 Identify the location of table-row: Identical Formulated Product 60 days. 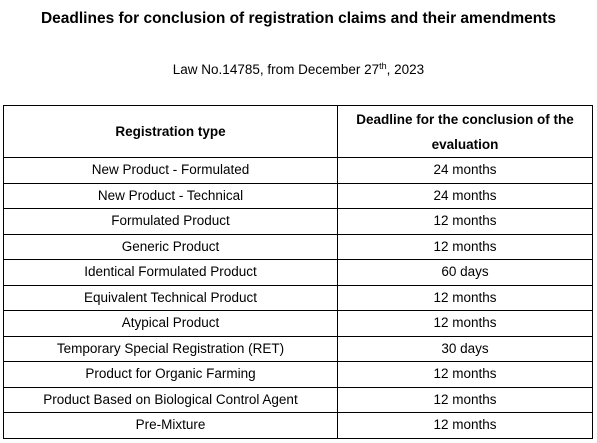
(298, 272).